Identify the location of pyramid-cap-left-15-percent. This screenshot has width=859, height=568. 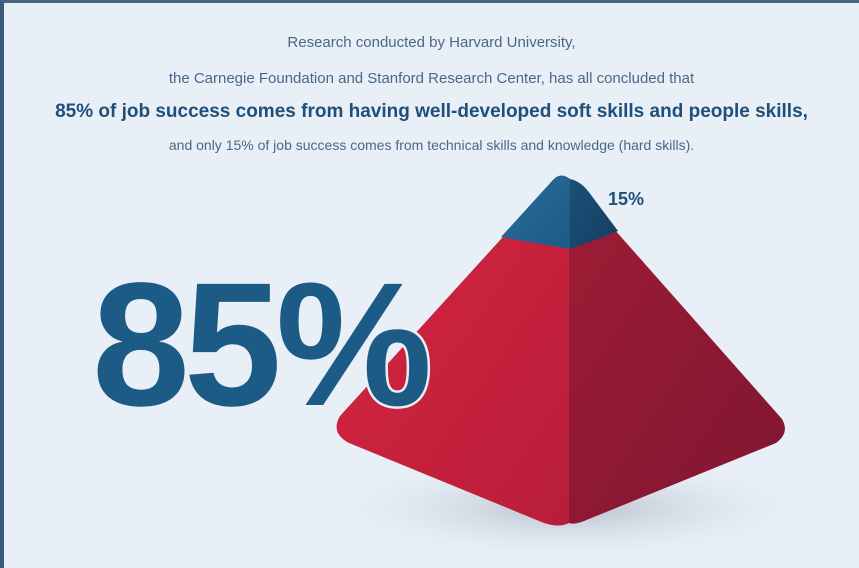
(535, 212).